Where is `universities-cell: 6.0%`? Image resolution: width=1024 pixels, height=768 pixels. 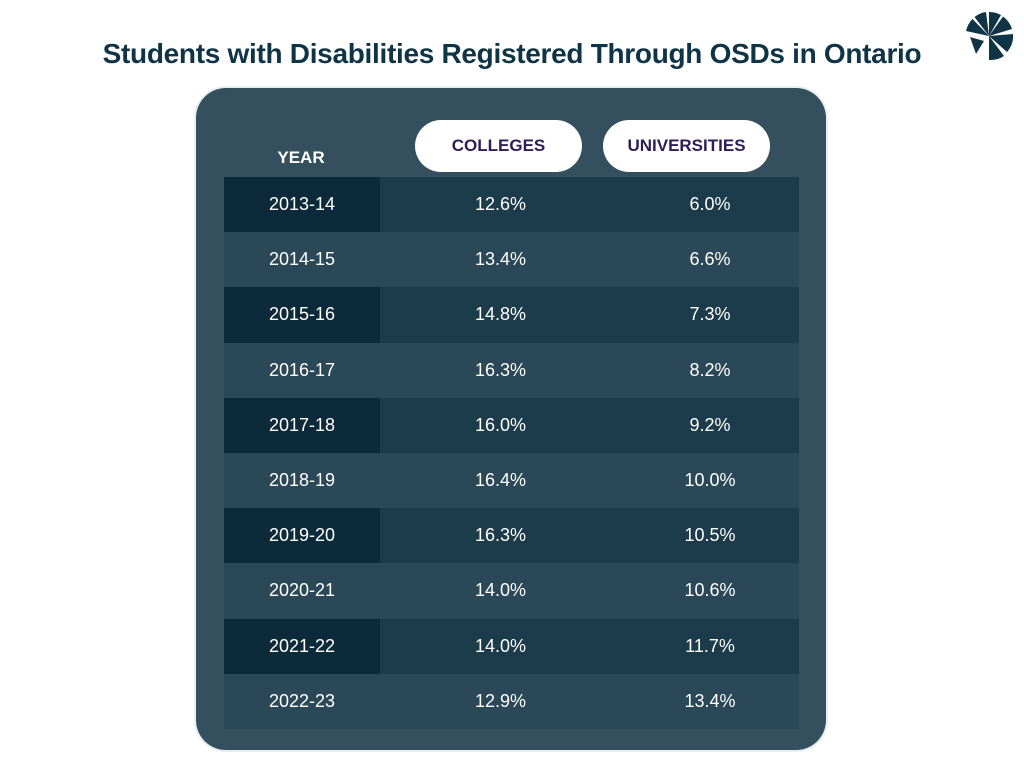
universities-cell: 6.0% is located at coordinates (710, 204).